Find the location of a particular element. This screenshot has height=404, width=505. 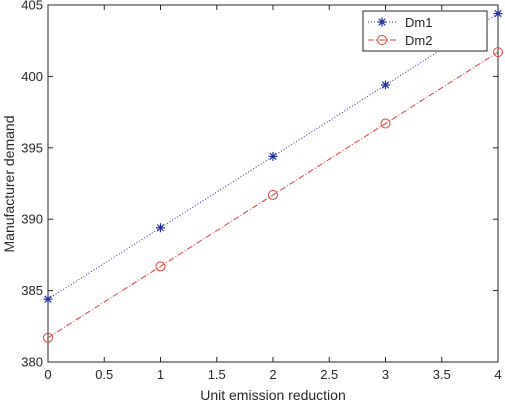

y-tick-label: 395 is located at coordinates (32, 147).